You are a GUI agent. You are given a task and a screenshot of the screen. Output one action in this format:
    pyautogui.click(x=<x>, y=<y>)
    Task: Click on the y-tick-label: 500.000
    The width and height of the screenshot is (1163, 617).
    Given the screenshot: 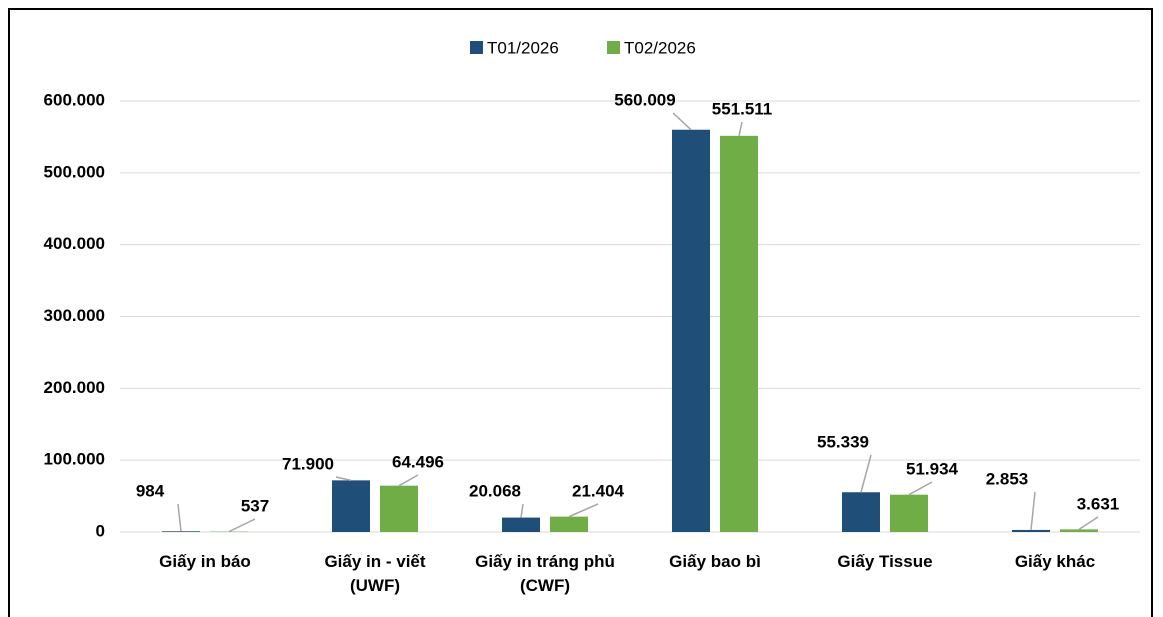 What is the action you would take?
    pyautogui.click(x=74, y=171)
    